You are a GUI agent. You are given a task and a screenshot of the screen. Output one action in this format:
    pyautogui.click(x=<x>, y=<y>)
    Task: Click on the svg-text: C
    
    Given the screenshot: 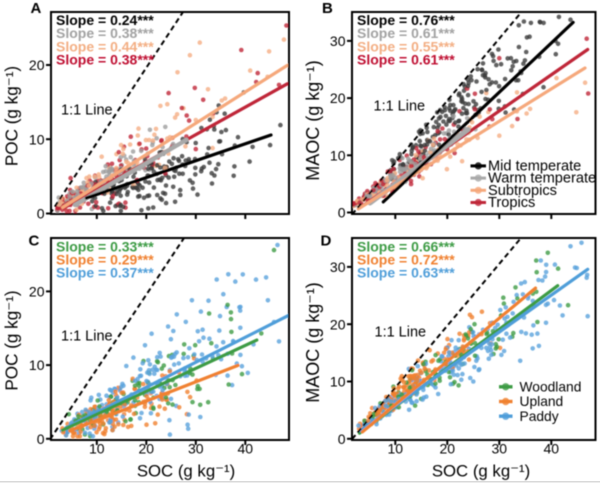 What is the action you would take?
    pyautogui.click(x=34, y=240)
    